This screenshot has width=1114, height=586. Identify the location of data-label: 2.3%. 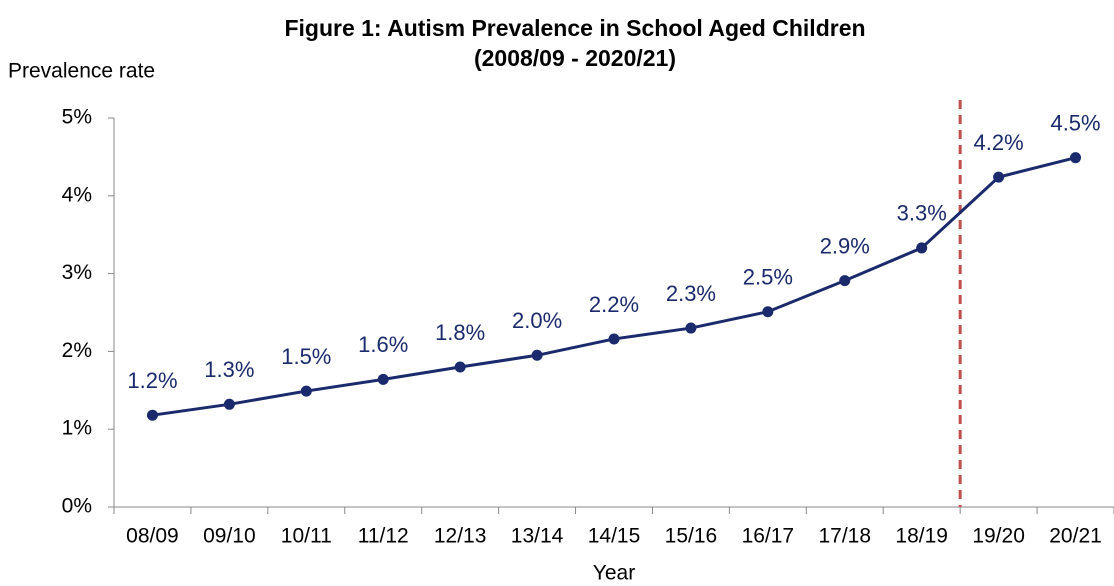
(691, 293).